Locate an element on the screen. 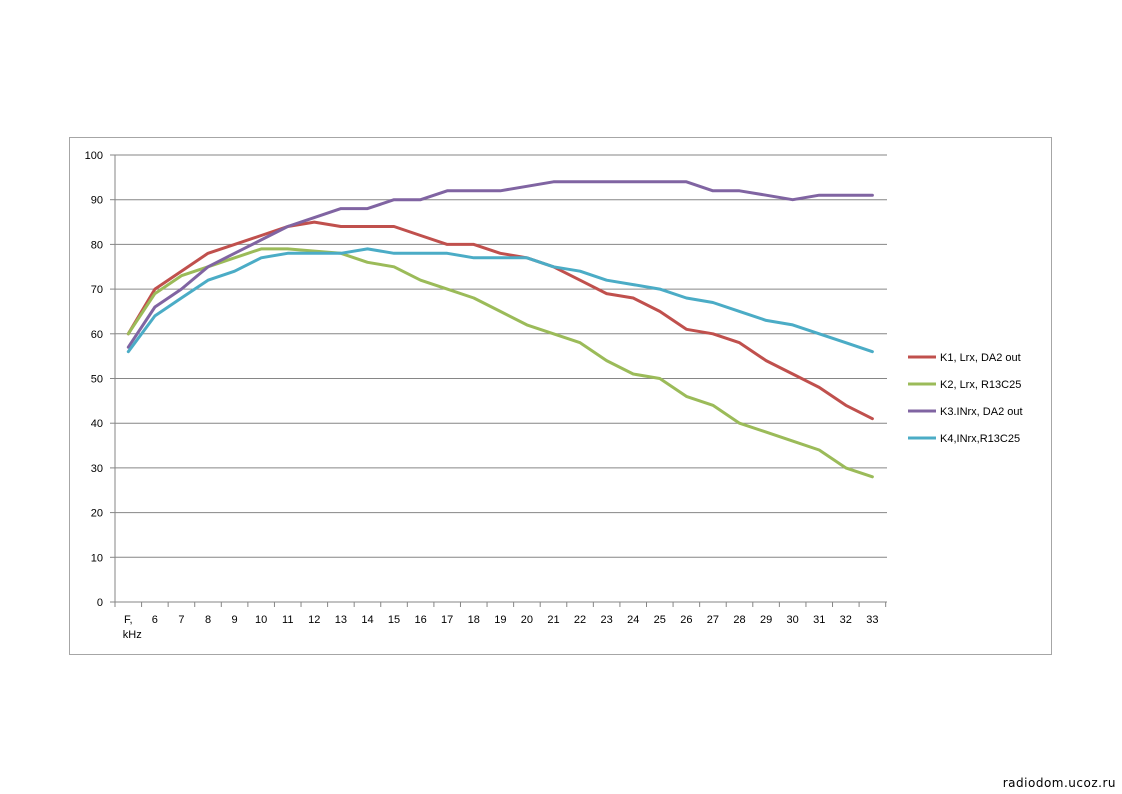 The height and width of the screenshot is (794, 1122). y-tick-label: 0 is located at coordinates (100, 603).